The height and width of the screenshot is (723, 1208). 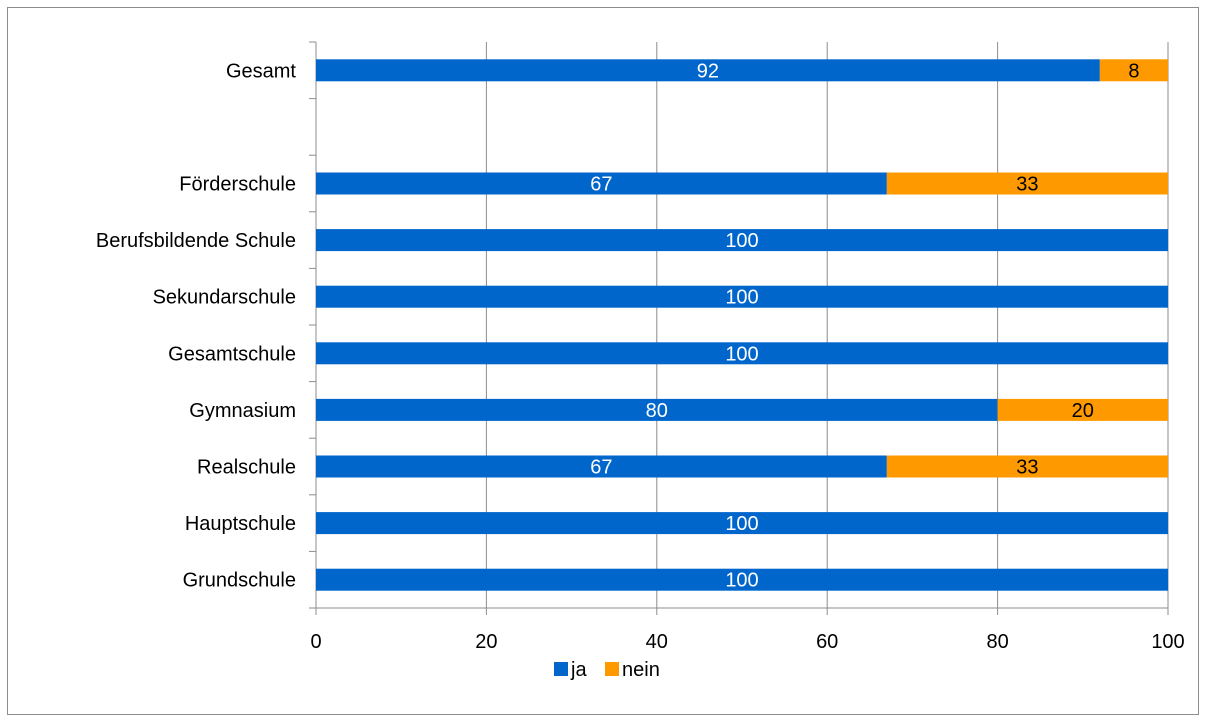 What do you see at coordinates (239, 581) in the screenshot?
I see `category-label: Grundschule` at bounding box center [239, 581].